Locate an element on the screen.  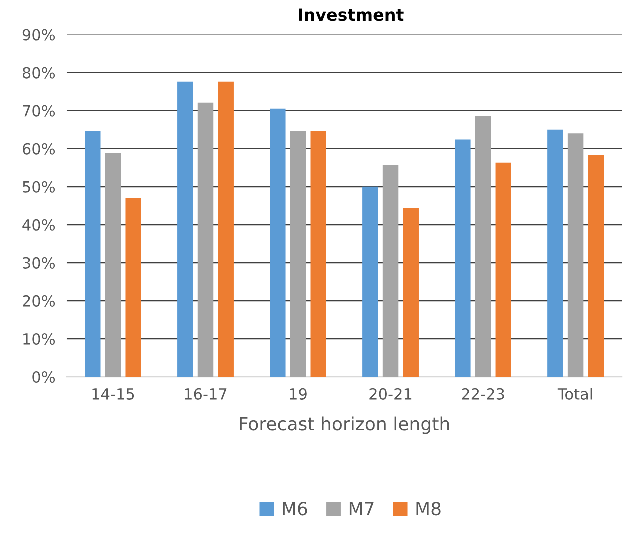
x-tick-label: 22-23 is located at coordinates (483, 394).